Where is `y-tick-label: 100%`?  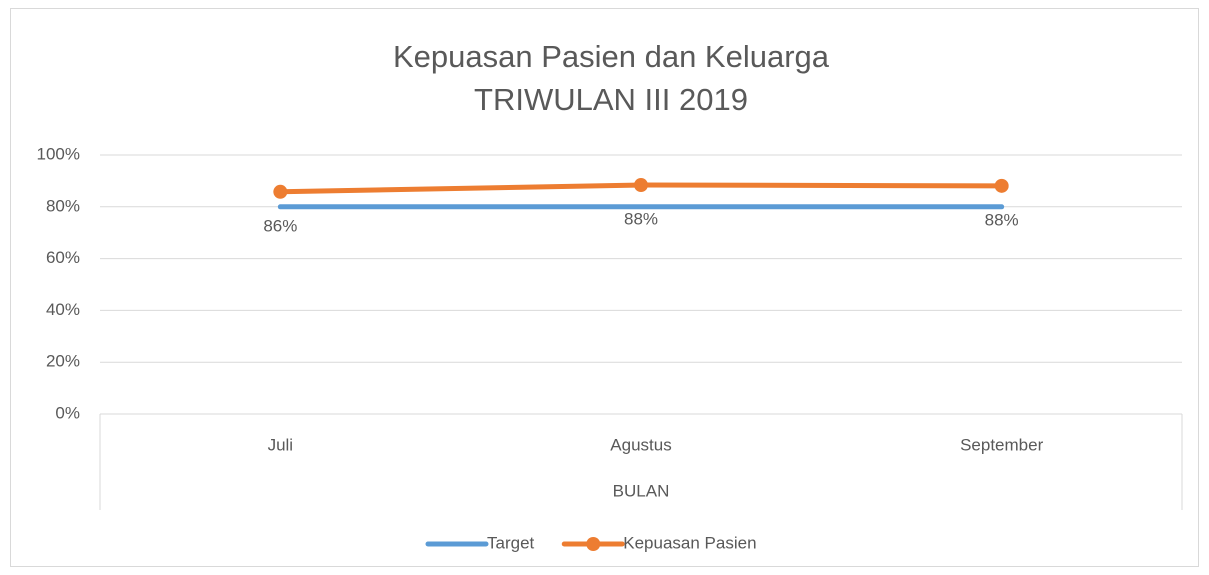
y-tick-label: 100% is located at coordinates (58, 153).